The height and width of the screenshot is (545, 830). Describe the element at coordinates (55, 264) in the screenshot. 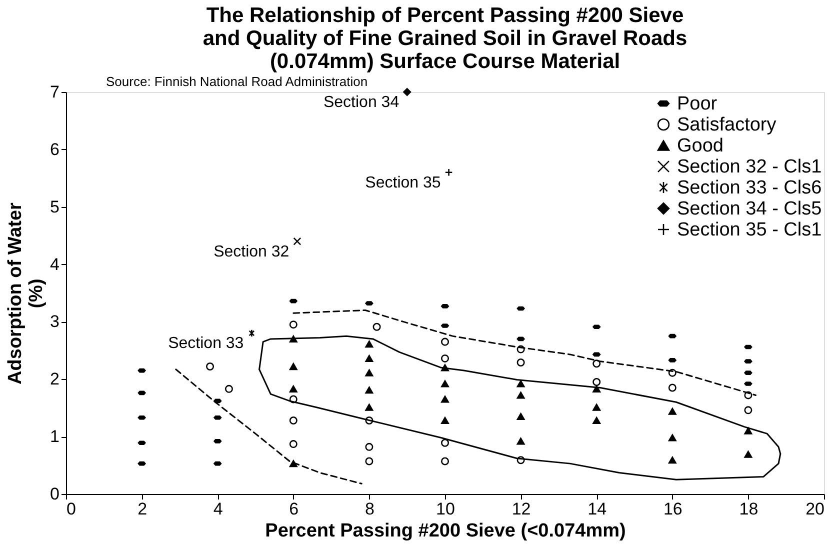

I see `y-tick-label: 4` at that location.